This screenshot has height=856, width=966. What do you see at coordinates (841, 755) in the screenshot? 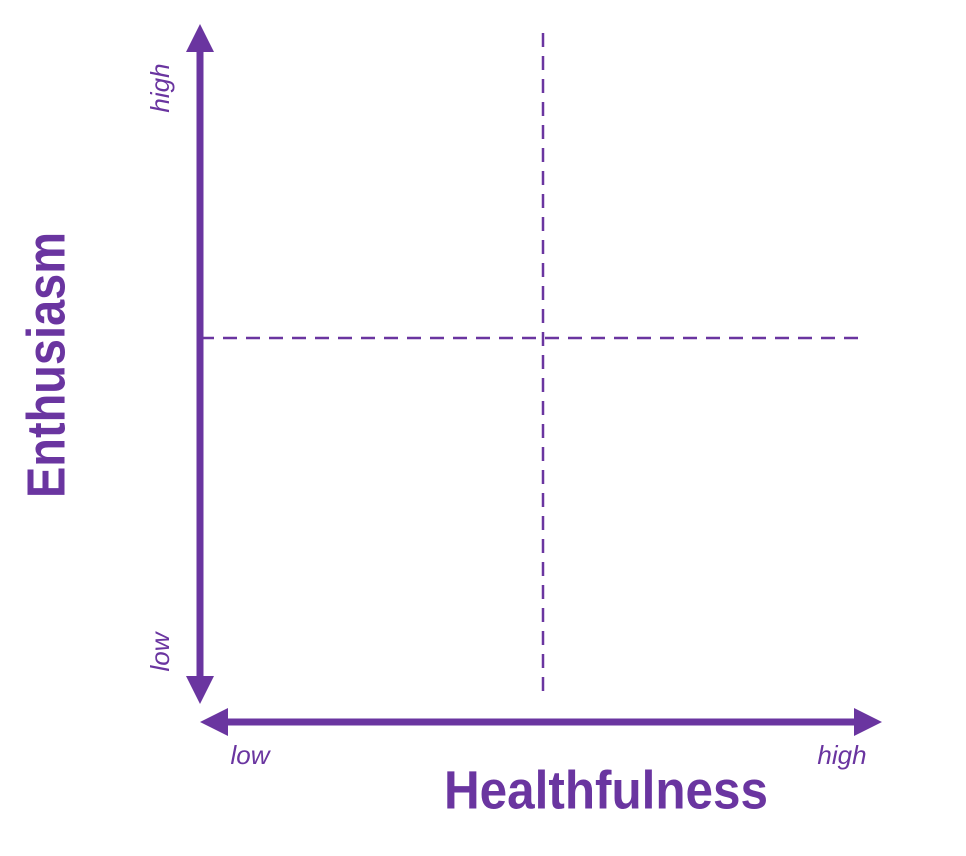
I see `x-high-label: high` at bounding box center [841, 755].